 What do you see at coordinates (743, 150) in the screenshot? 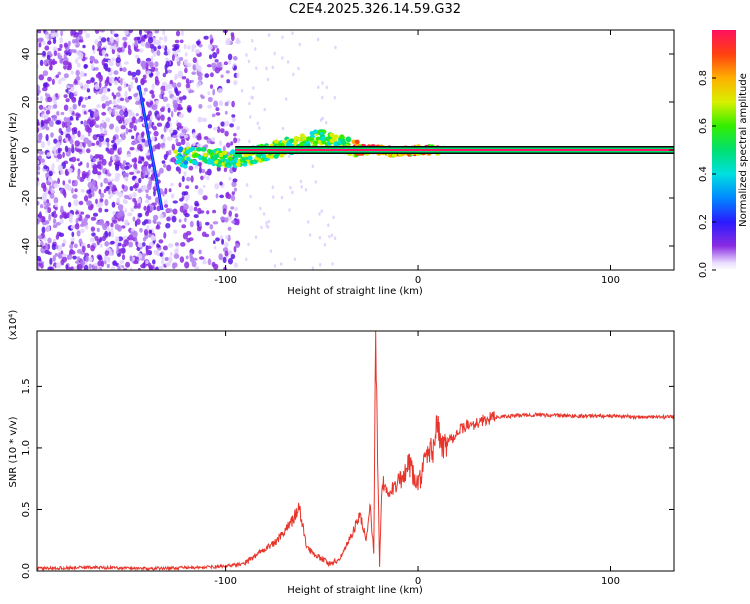
I see `colorbar-label: Normalized spectral amplitude` at bounding box center [743, 150].